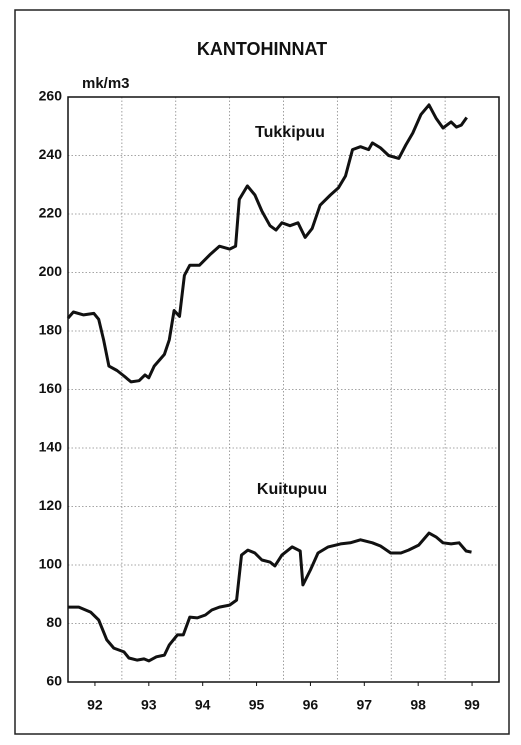 This screenshot has height=745, width=521. Describe the element at coordinates (270, 597) in the screenshot. I see `line-series` at that location.